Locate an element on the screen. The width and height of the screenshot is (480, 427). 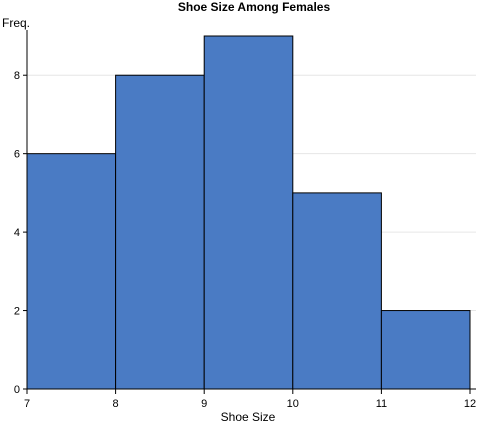
x-tick-label: 8 is located at coordinates (116, 404).